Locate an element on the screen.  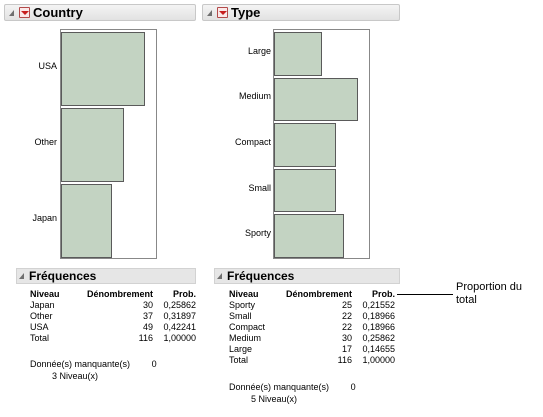
cell-denombrement: 37 is located at coordinates (147, 316).